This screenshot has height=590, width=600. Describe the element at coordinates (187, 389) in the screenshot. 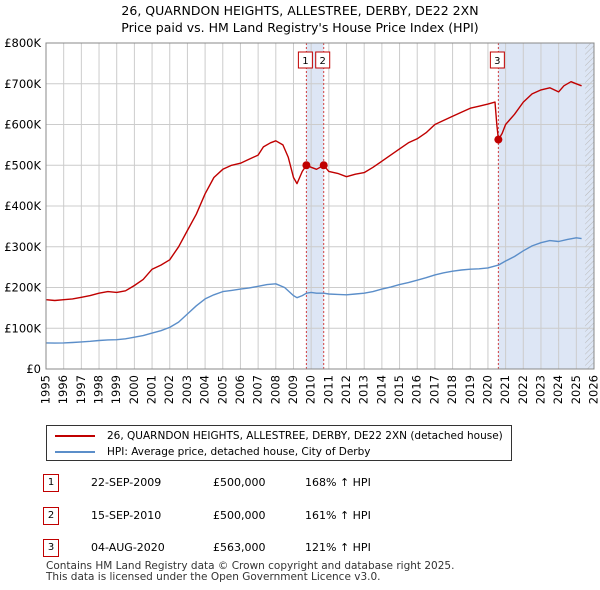

I see `x-tick-label: 2003` at that location.